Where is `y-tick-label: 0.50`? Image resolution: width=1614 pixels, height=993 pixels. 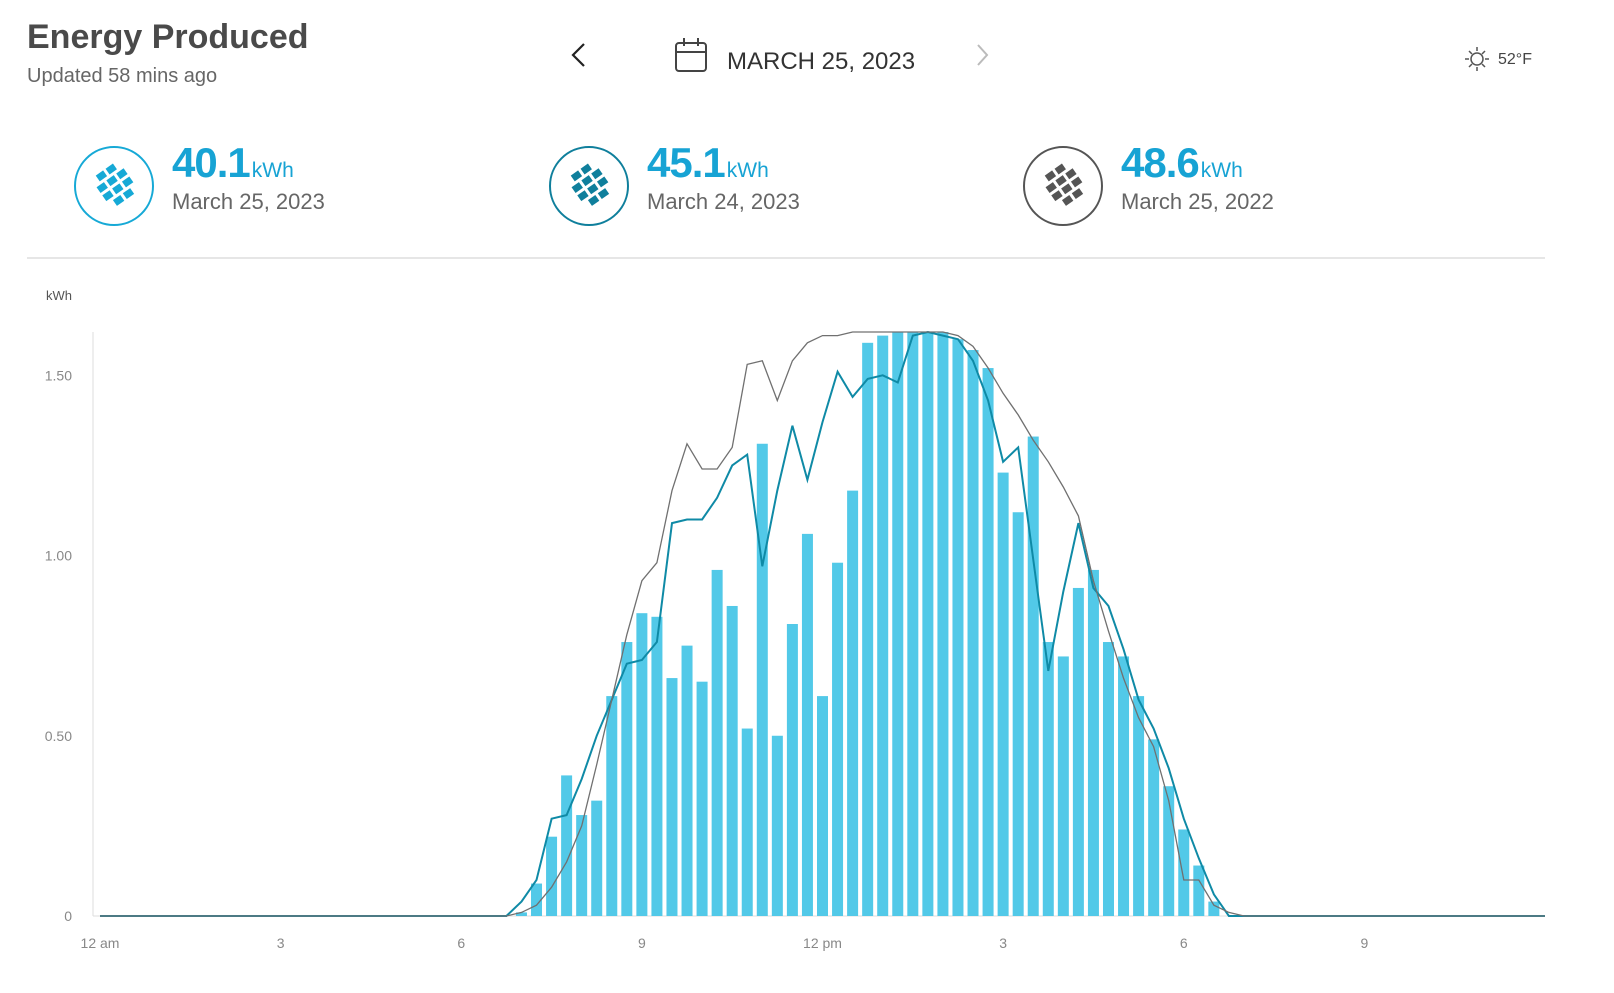
y-tick-label: 0.50 is located at coordinates (58, 736).